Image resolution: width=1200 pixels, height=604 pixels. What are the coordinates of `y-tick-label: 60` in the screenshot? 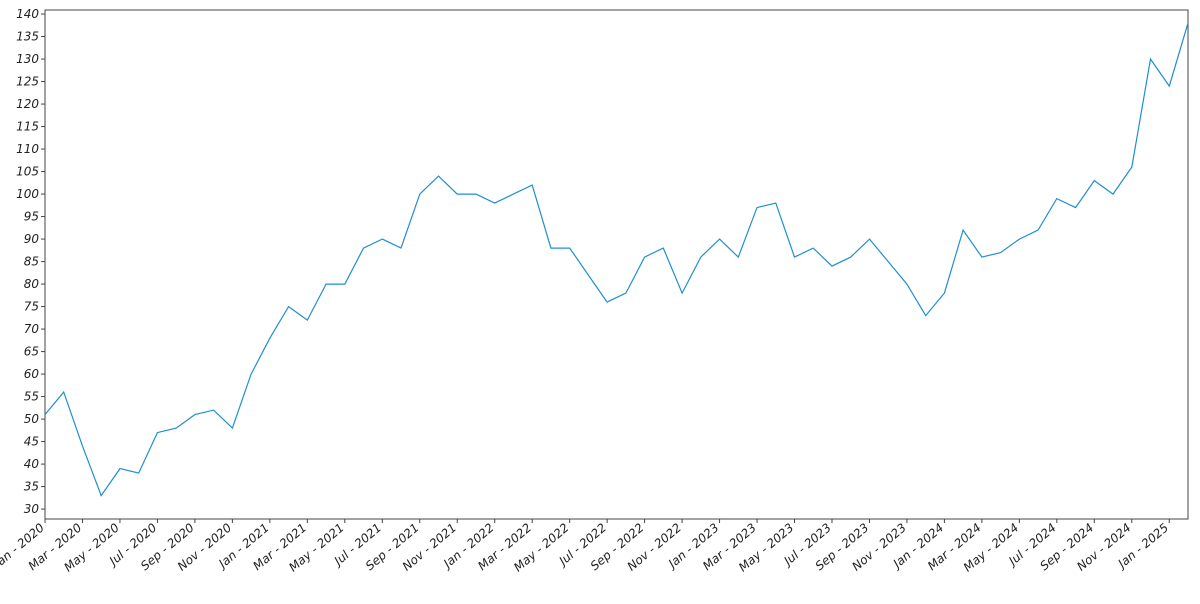 It's located at (32, 374).